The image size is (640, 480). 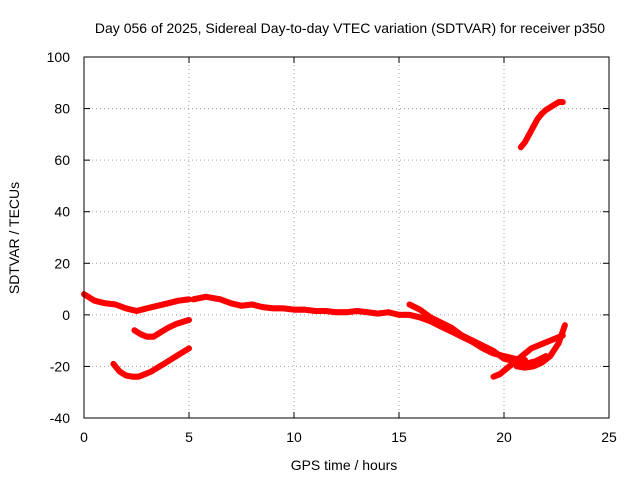 I want to click on x-tick-label: 20, so click(x=504, y=437).